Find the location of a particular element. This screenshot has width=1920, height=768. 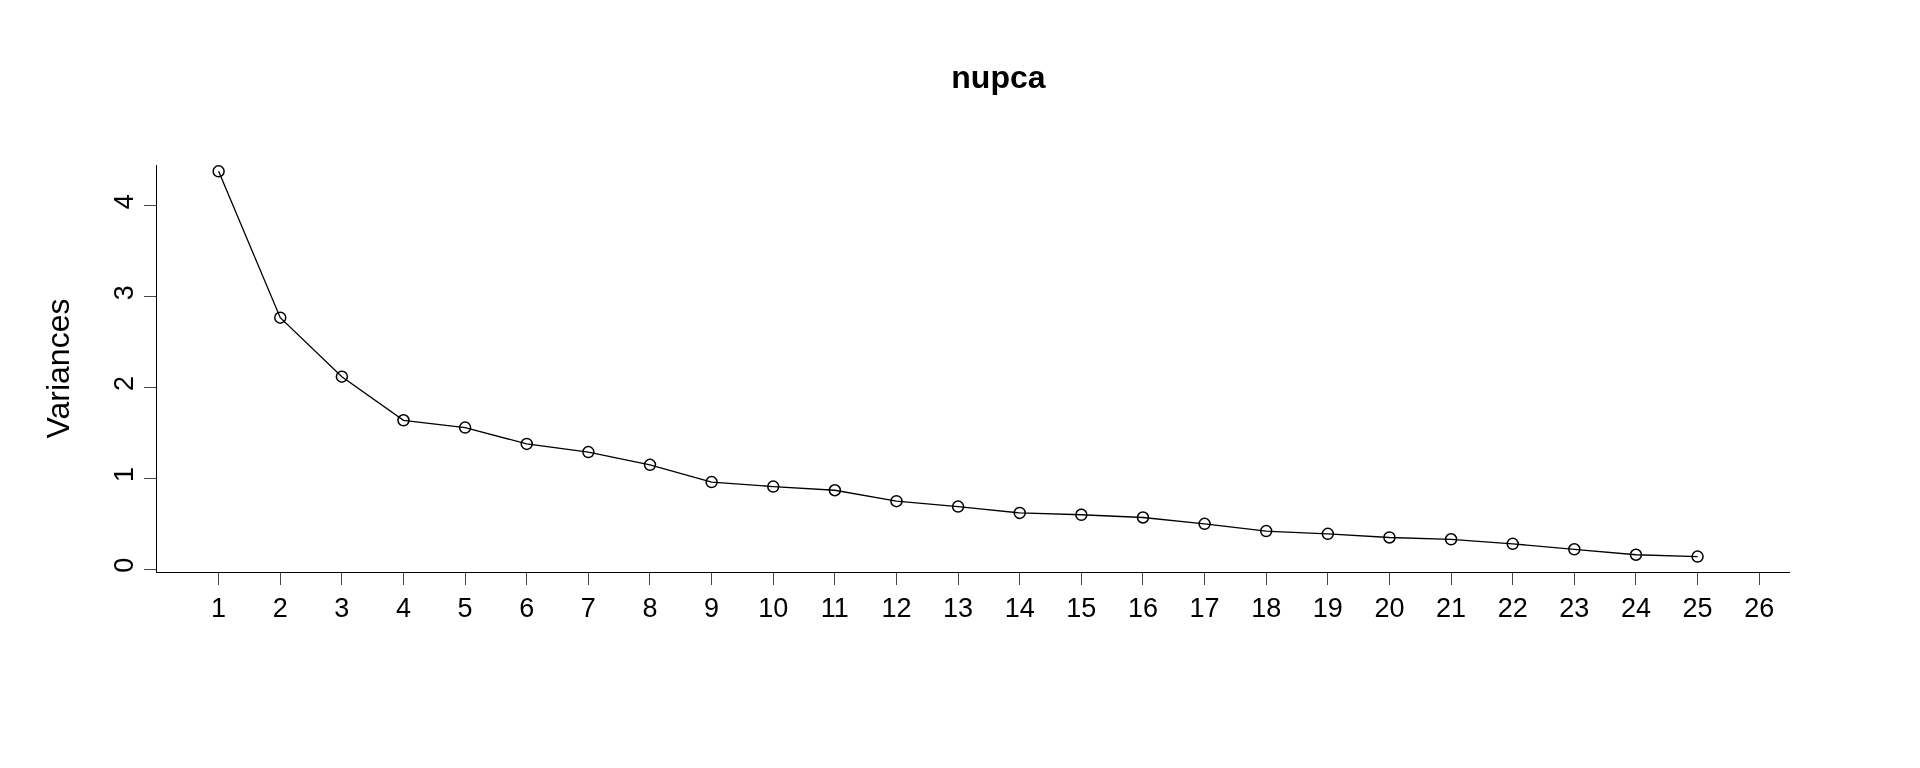

x-tick-label: 1 is located at coordinates (219, 608).